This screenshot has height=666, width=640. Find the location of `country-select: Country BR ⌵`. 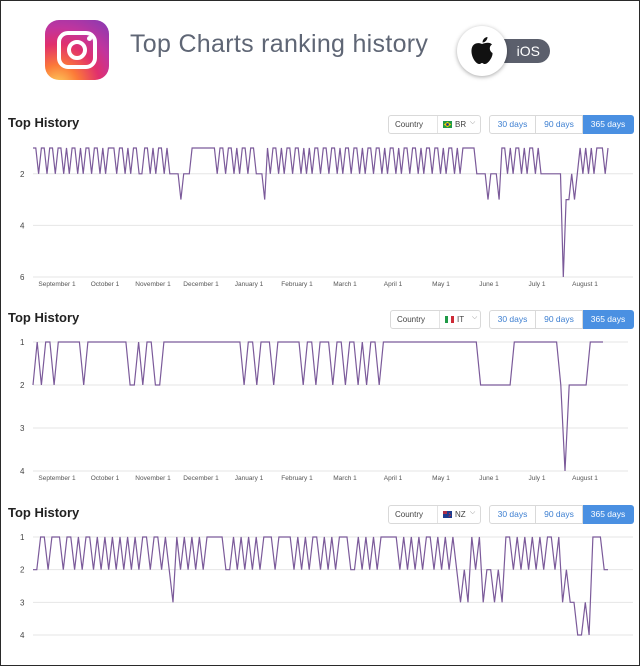

country-select: Country BR ⌵ is located at coordinates (434, 124).